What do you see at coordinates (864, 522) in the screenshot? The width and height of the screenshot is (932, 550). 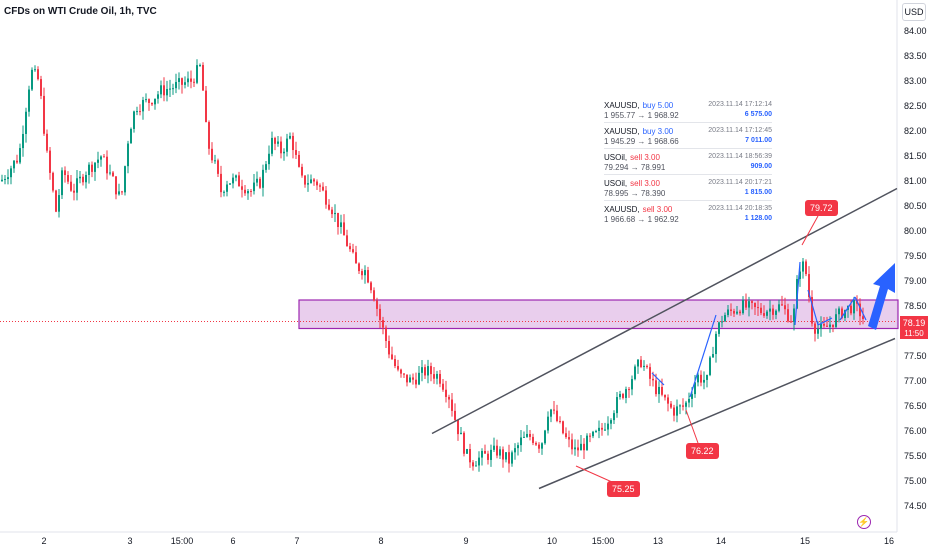 I see `lightning-icon: ⚡` at bounding box center [864, 522].